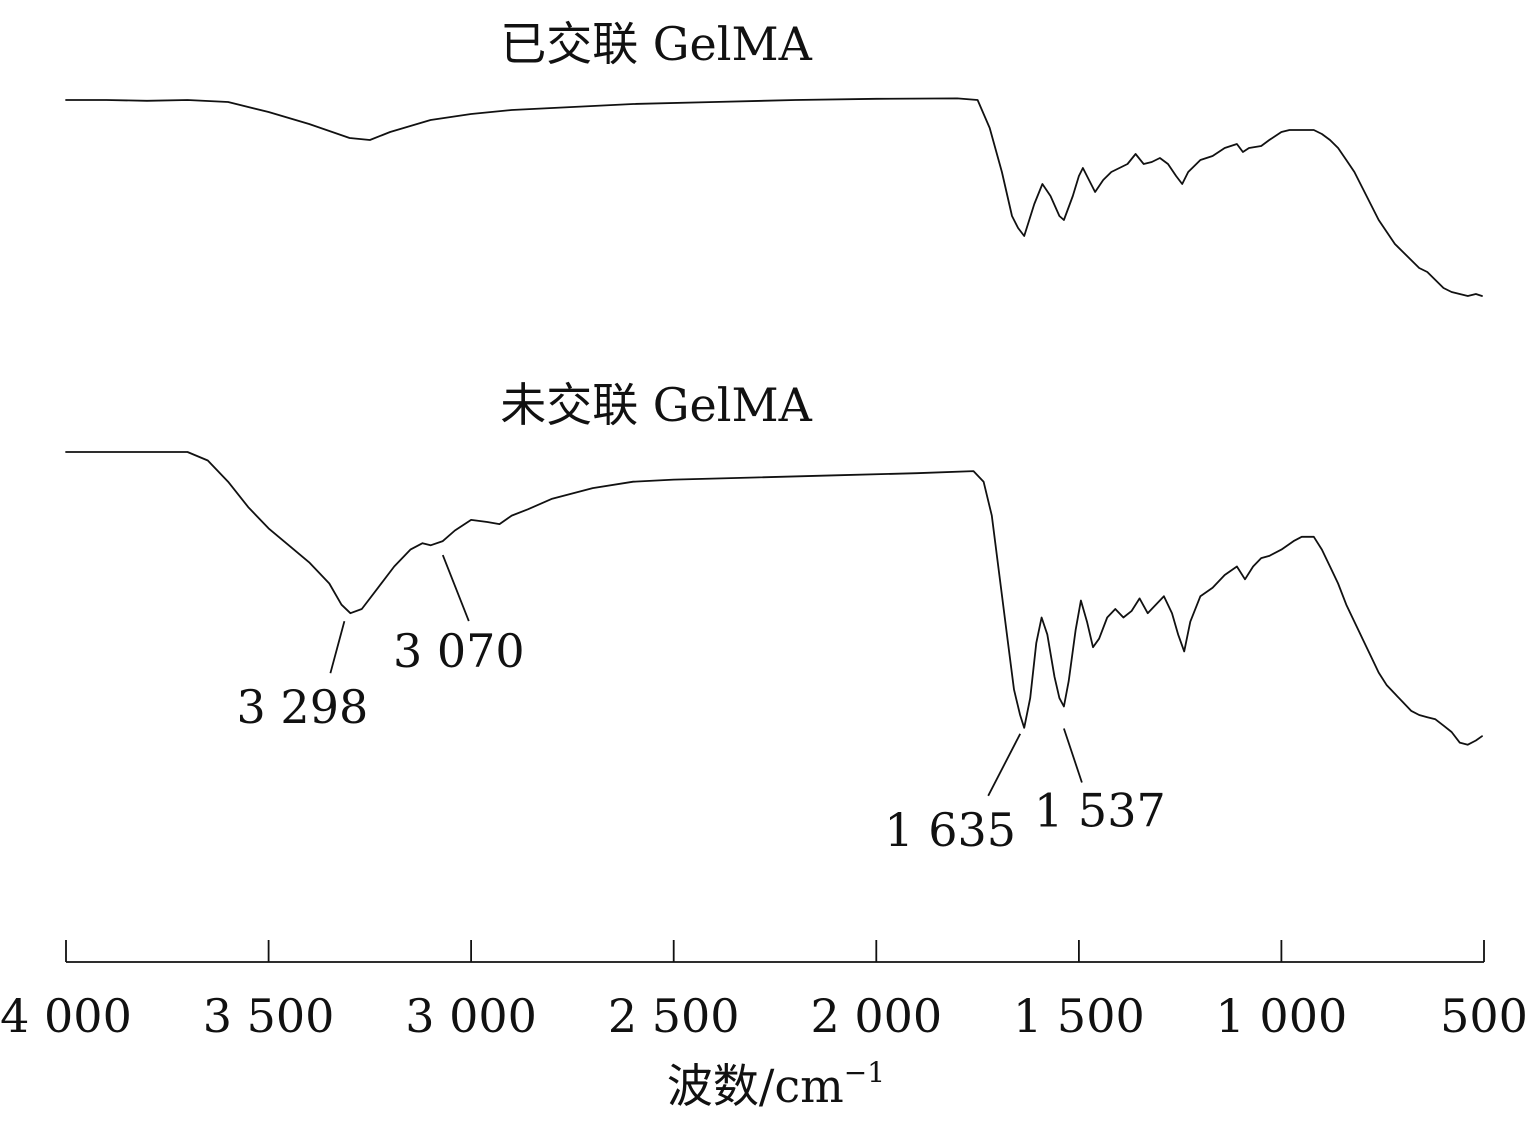  I want to click on x-tick-label-500: 500, so click(1483, 1016).